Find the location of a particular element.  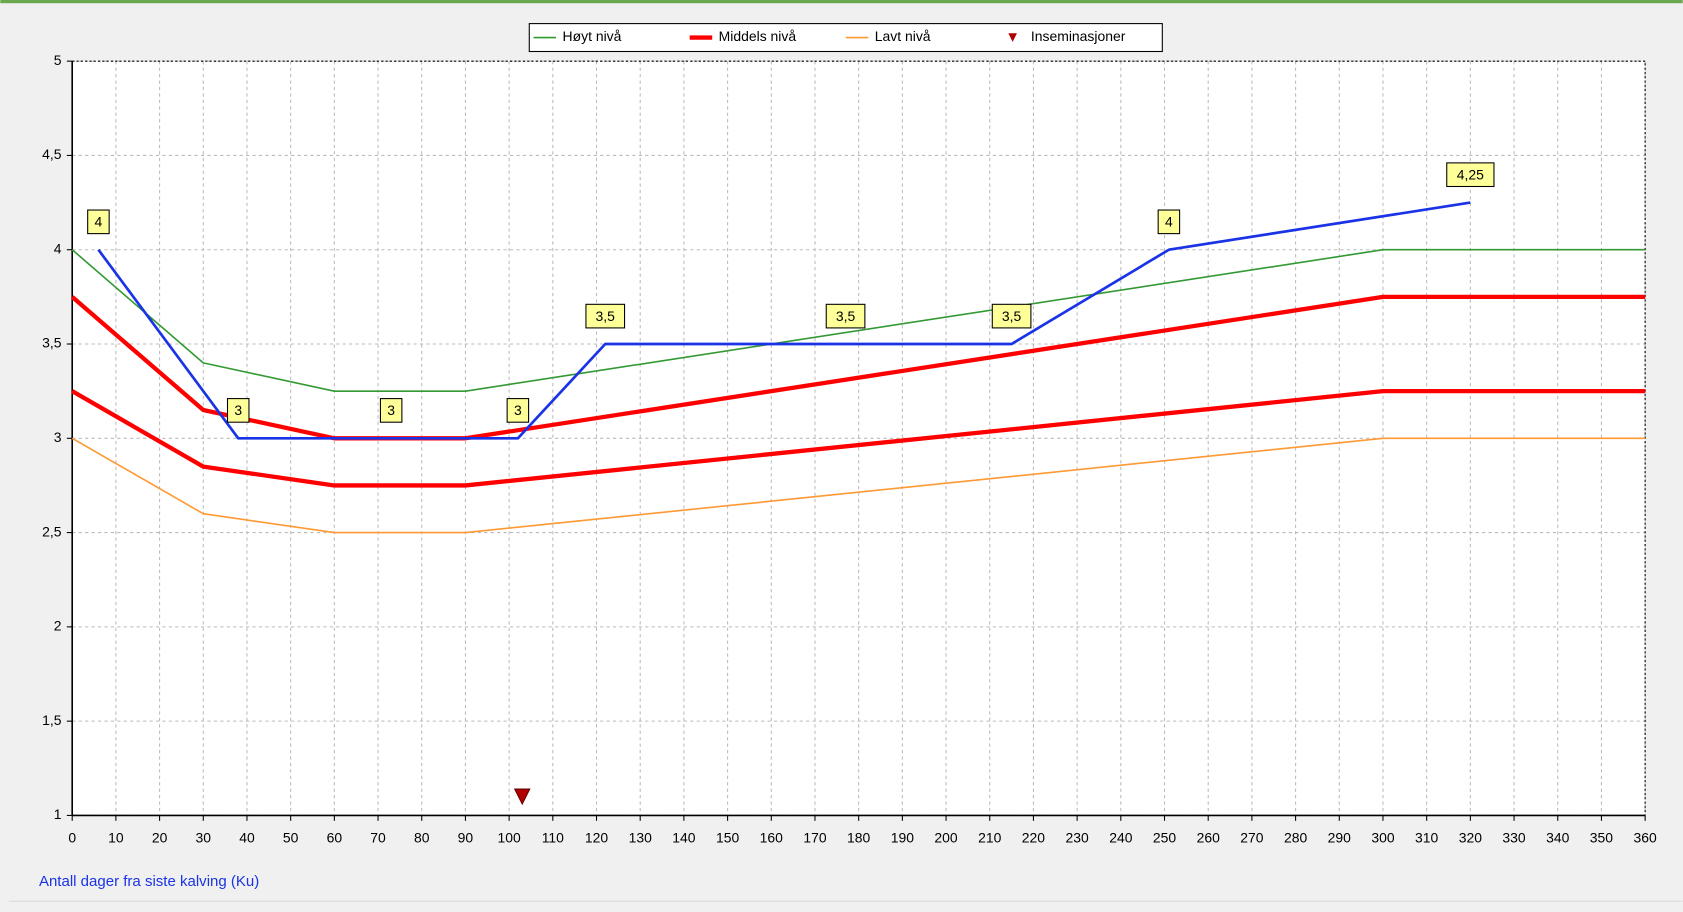

value-label: 4,25 is located at coordinates (1470, 174).